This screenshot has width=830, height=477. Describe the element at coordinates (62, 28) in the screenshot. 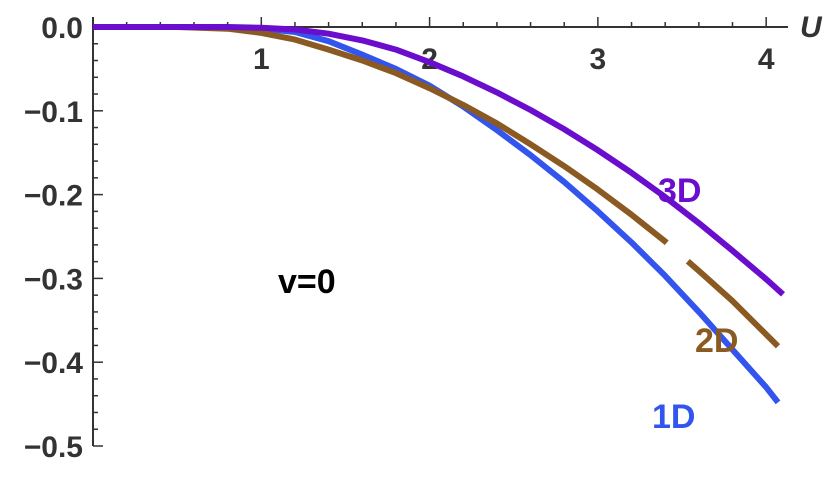

I see `y-tick-label: 0.0` at that location.